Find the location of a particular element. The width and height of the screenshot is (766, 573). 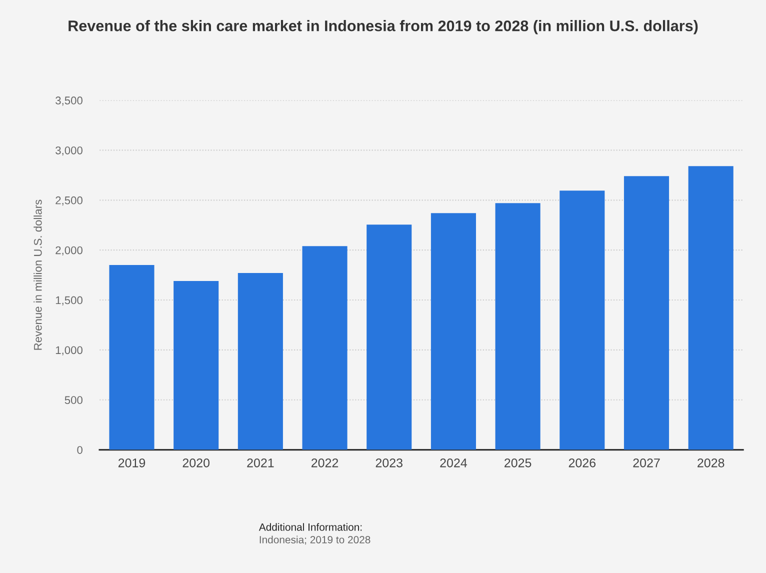

x-tick-label: 2025 is located at coordinates (518, 463).